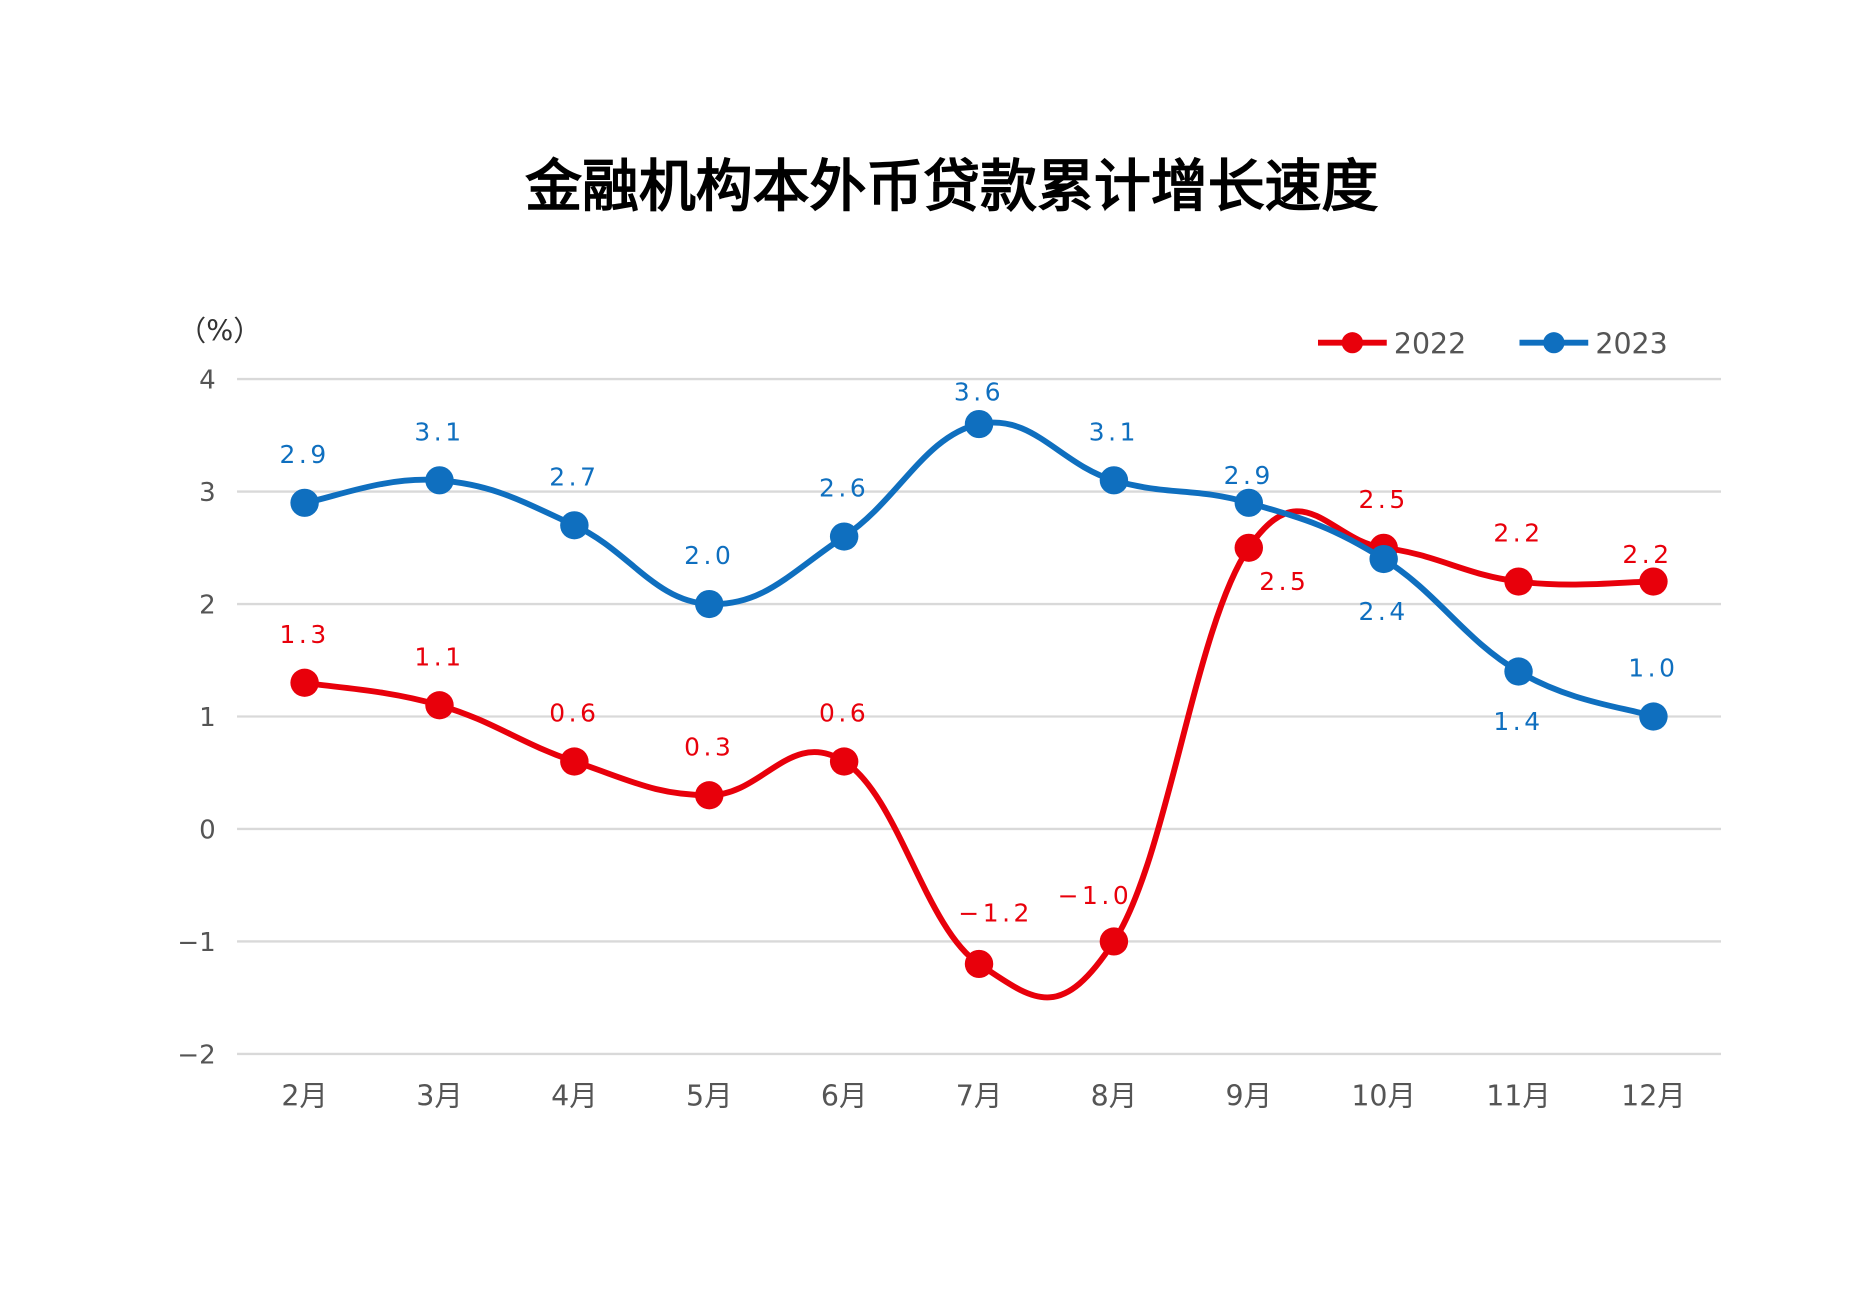 Image resolution: width=1849 pixels, height=1291 pixels. Describe the element at coordinates (207, 830) in the screenshot. I see `y-tick-label: 0` at that location.